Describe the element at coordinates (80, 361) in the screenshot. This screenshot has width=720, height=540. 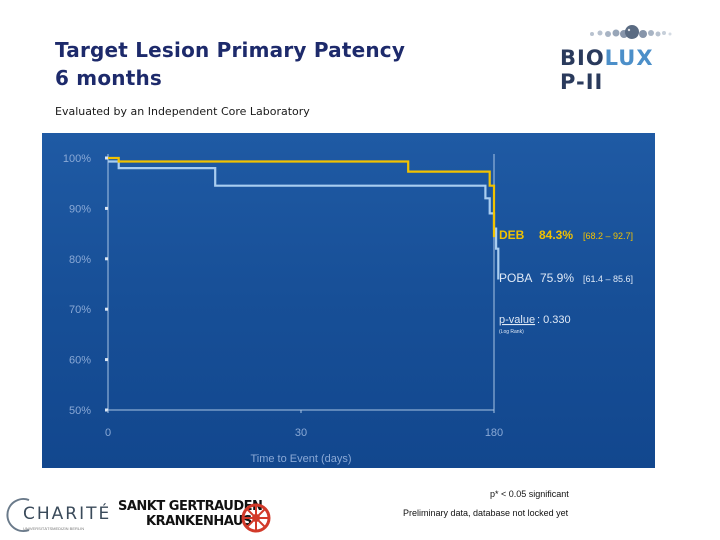
I see `y-tick-label: 60%` at that location.